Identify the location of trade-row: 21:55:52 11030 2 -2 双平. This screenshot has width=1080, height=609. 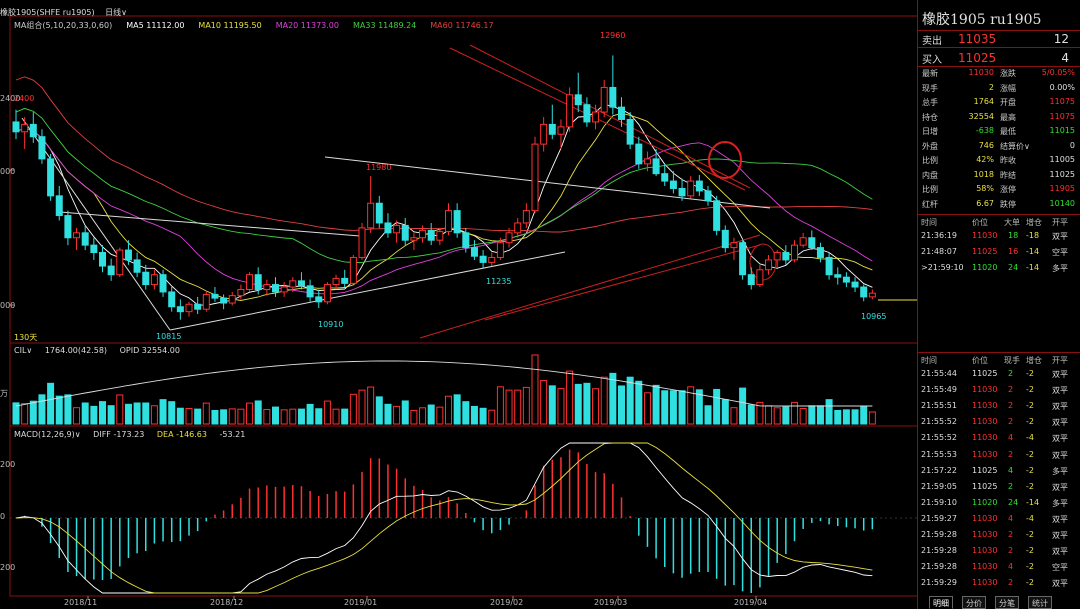
(999, 424).